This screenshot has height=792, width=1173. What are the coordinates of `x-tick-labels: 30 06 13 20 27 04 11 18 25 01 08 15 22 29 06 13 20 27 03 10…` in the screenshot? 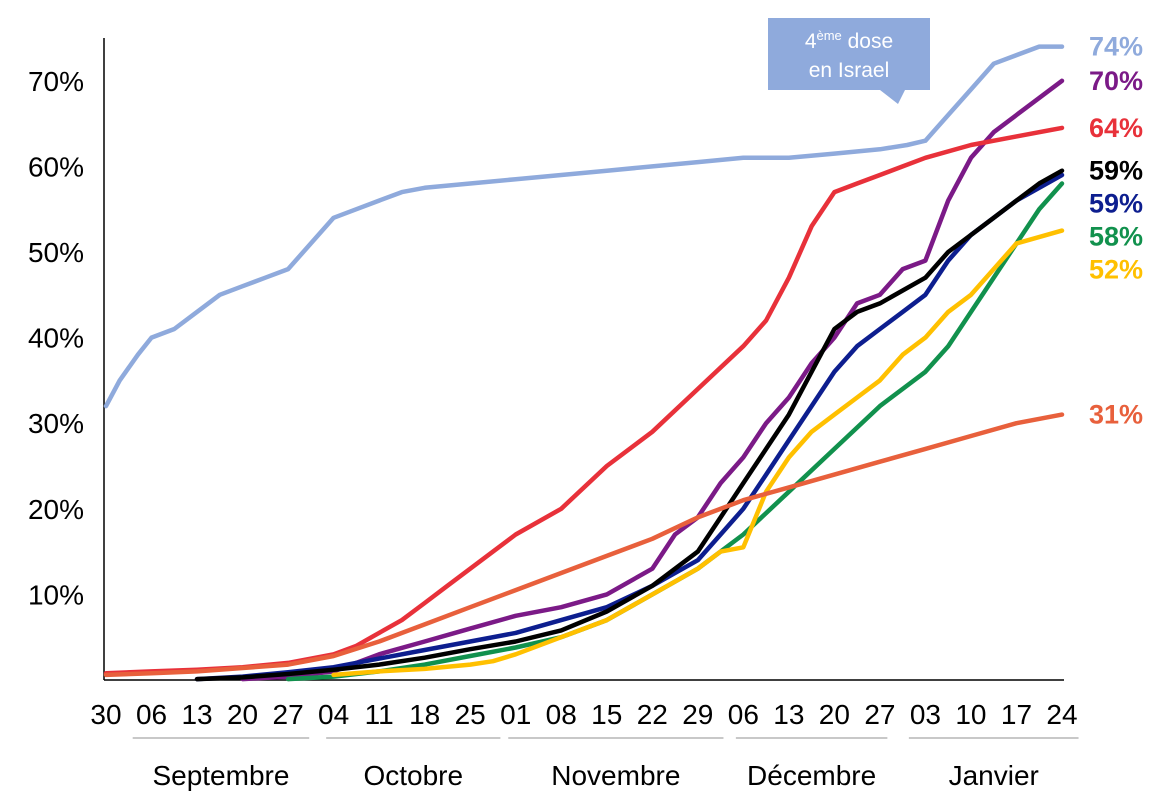 It's located at (583, 714).